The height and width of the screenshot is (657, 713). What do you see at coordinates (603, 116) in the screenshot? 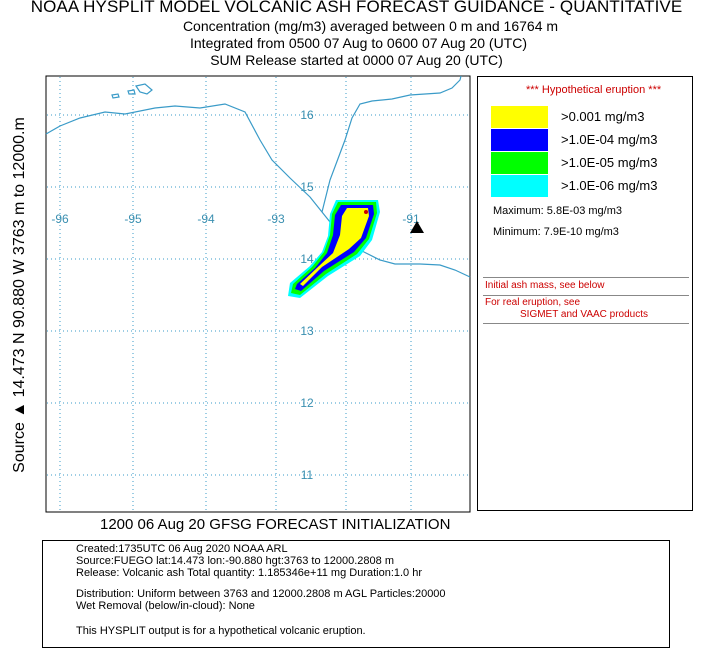
I see `legend-label: >0.001 mg/m3` at bounding box center [603, 116].